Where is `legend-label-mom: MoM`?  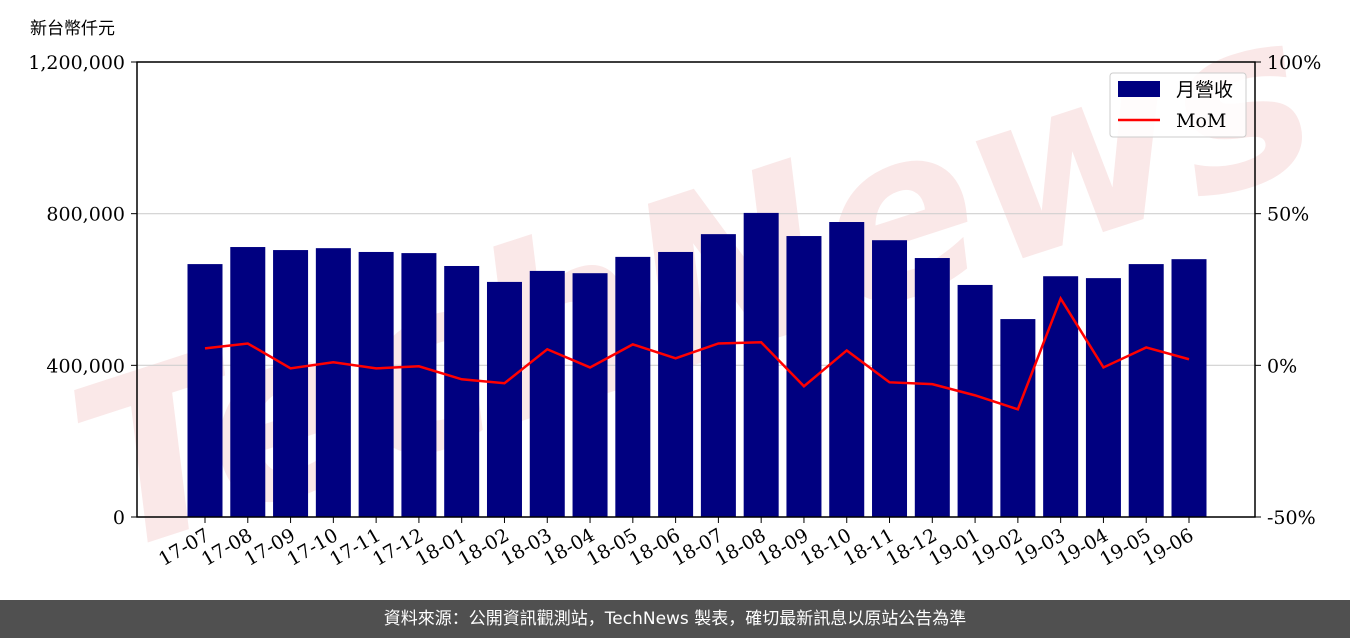 legend-label-mom: MoM is located at coordinates (1201, 121).